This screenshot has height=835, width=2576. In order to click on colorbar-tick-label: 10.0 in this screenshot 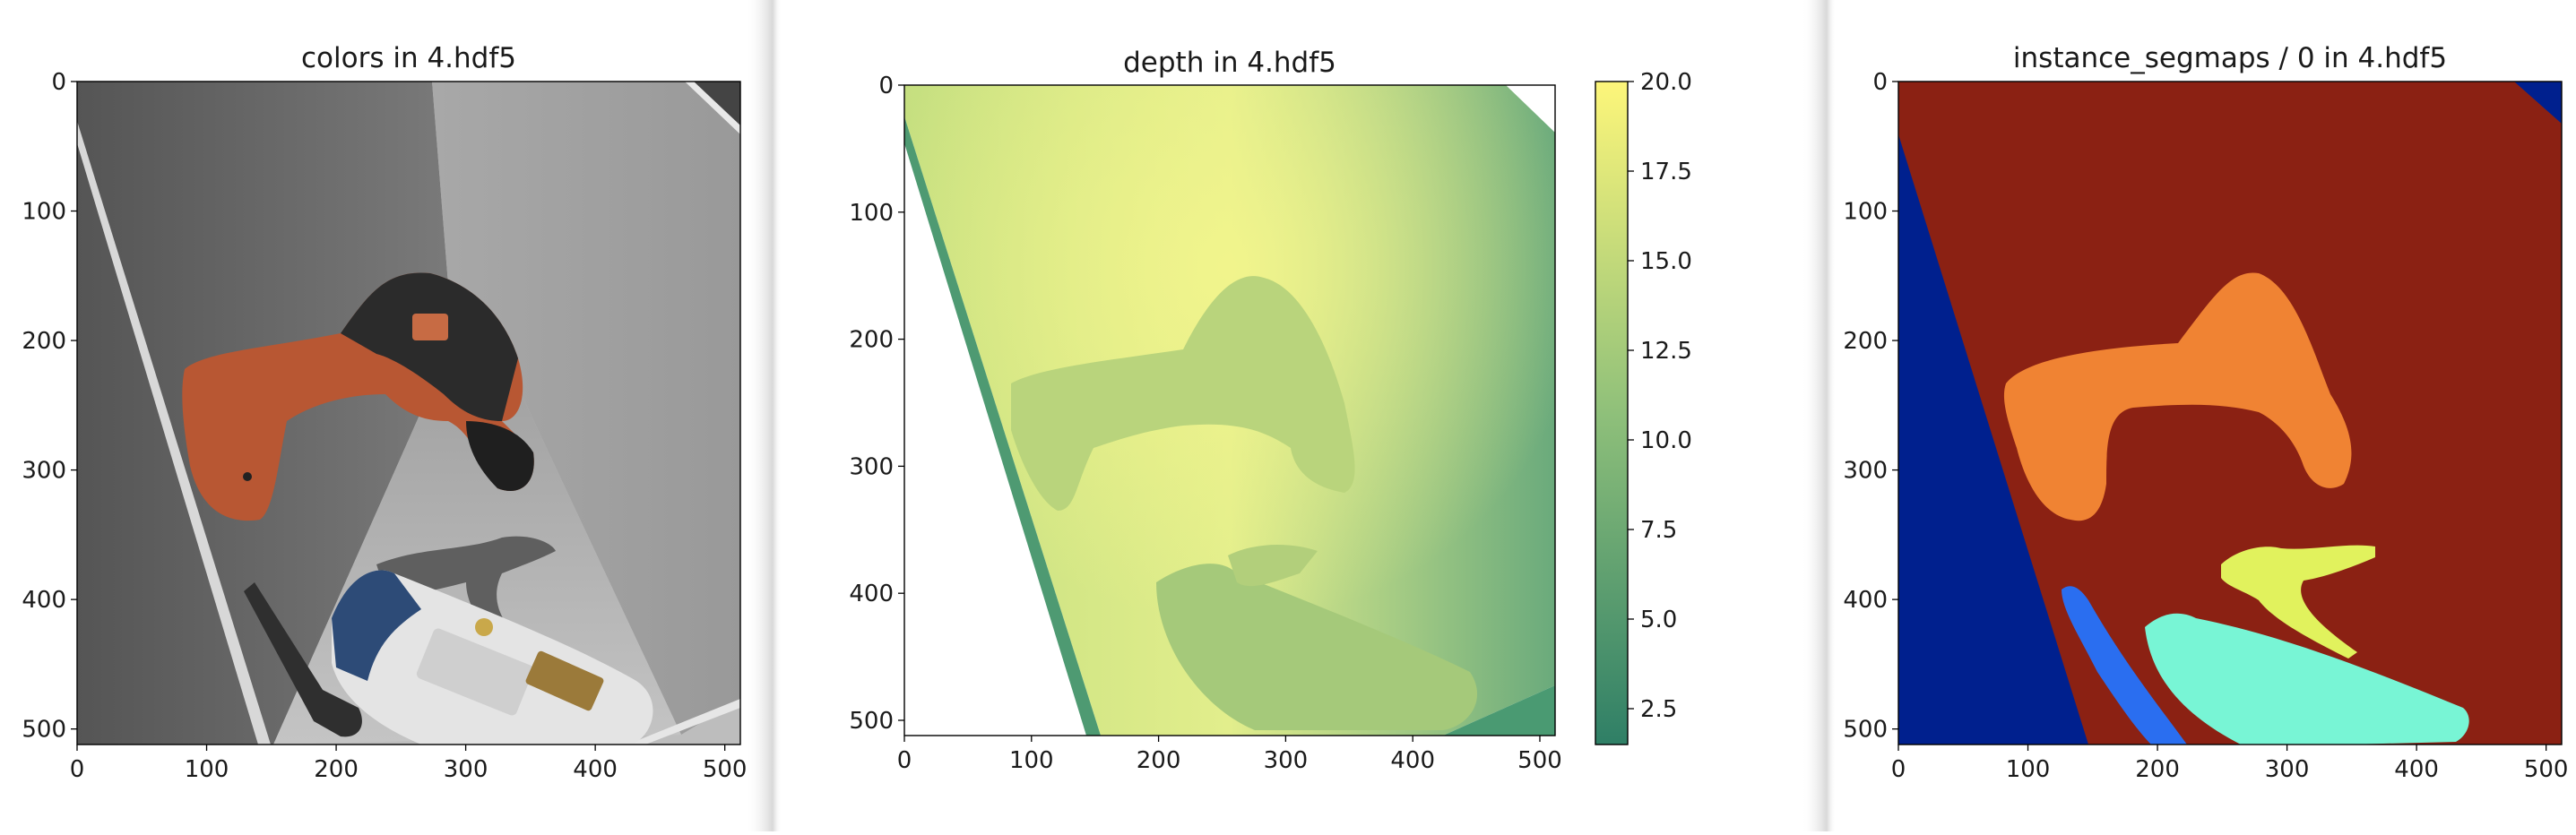, I will do `click(1666, 440)`.